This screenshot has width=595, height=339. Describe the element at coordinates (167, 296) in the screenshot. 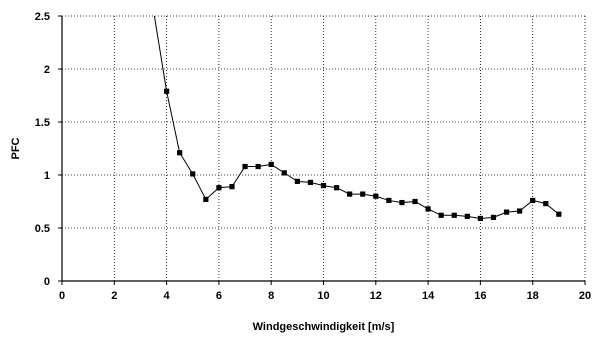

I see `x-tick-label: 4` at that location.